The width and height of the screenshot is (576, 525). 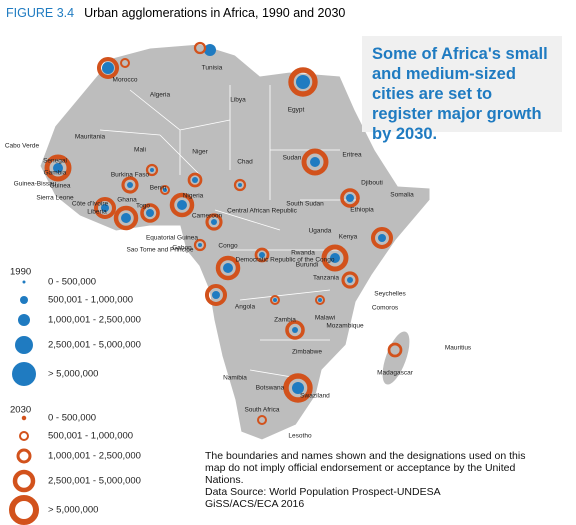 I want to click on source: GiSS/ACS/ECA 2016, so click(x=255, y=504).